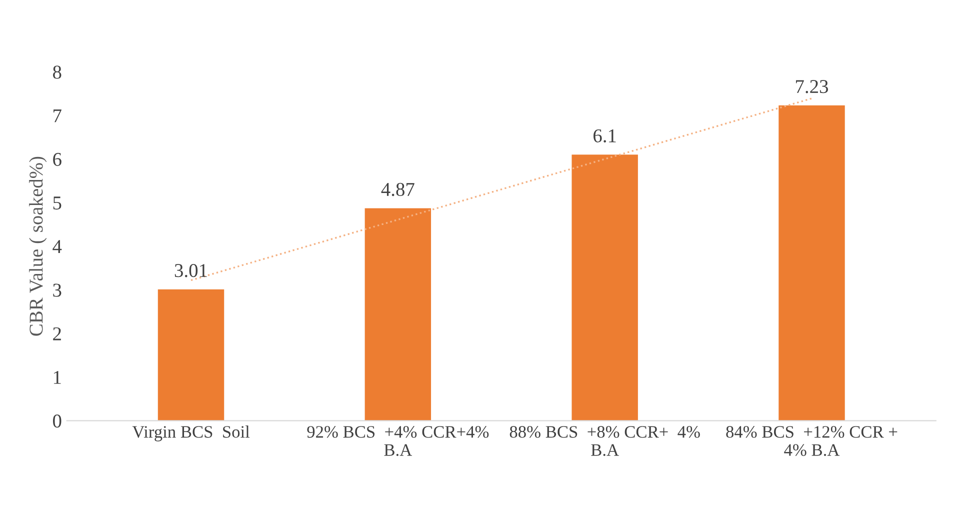 The image size is (955, 513). What do you see at coordinates (605, 135) in the screenshot?
I see `data-label: 6.1` at bounding box center [605, 135].